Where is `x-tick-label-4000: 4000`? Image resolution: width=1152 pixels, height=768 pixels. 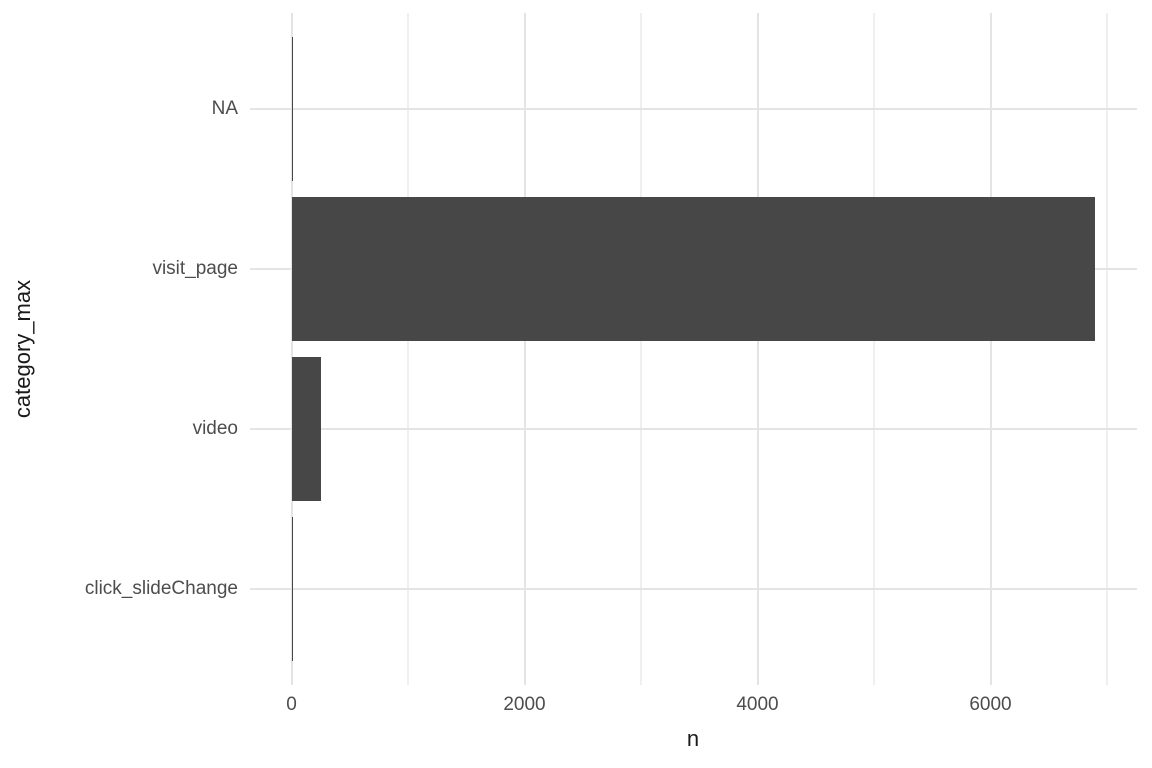 x-tick-label-4000: 4000 is located at coordinates (757, 704).